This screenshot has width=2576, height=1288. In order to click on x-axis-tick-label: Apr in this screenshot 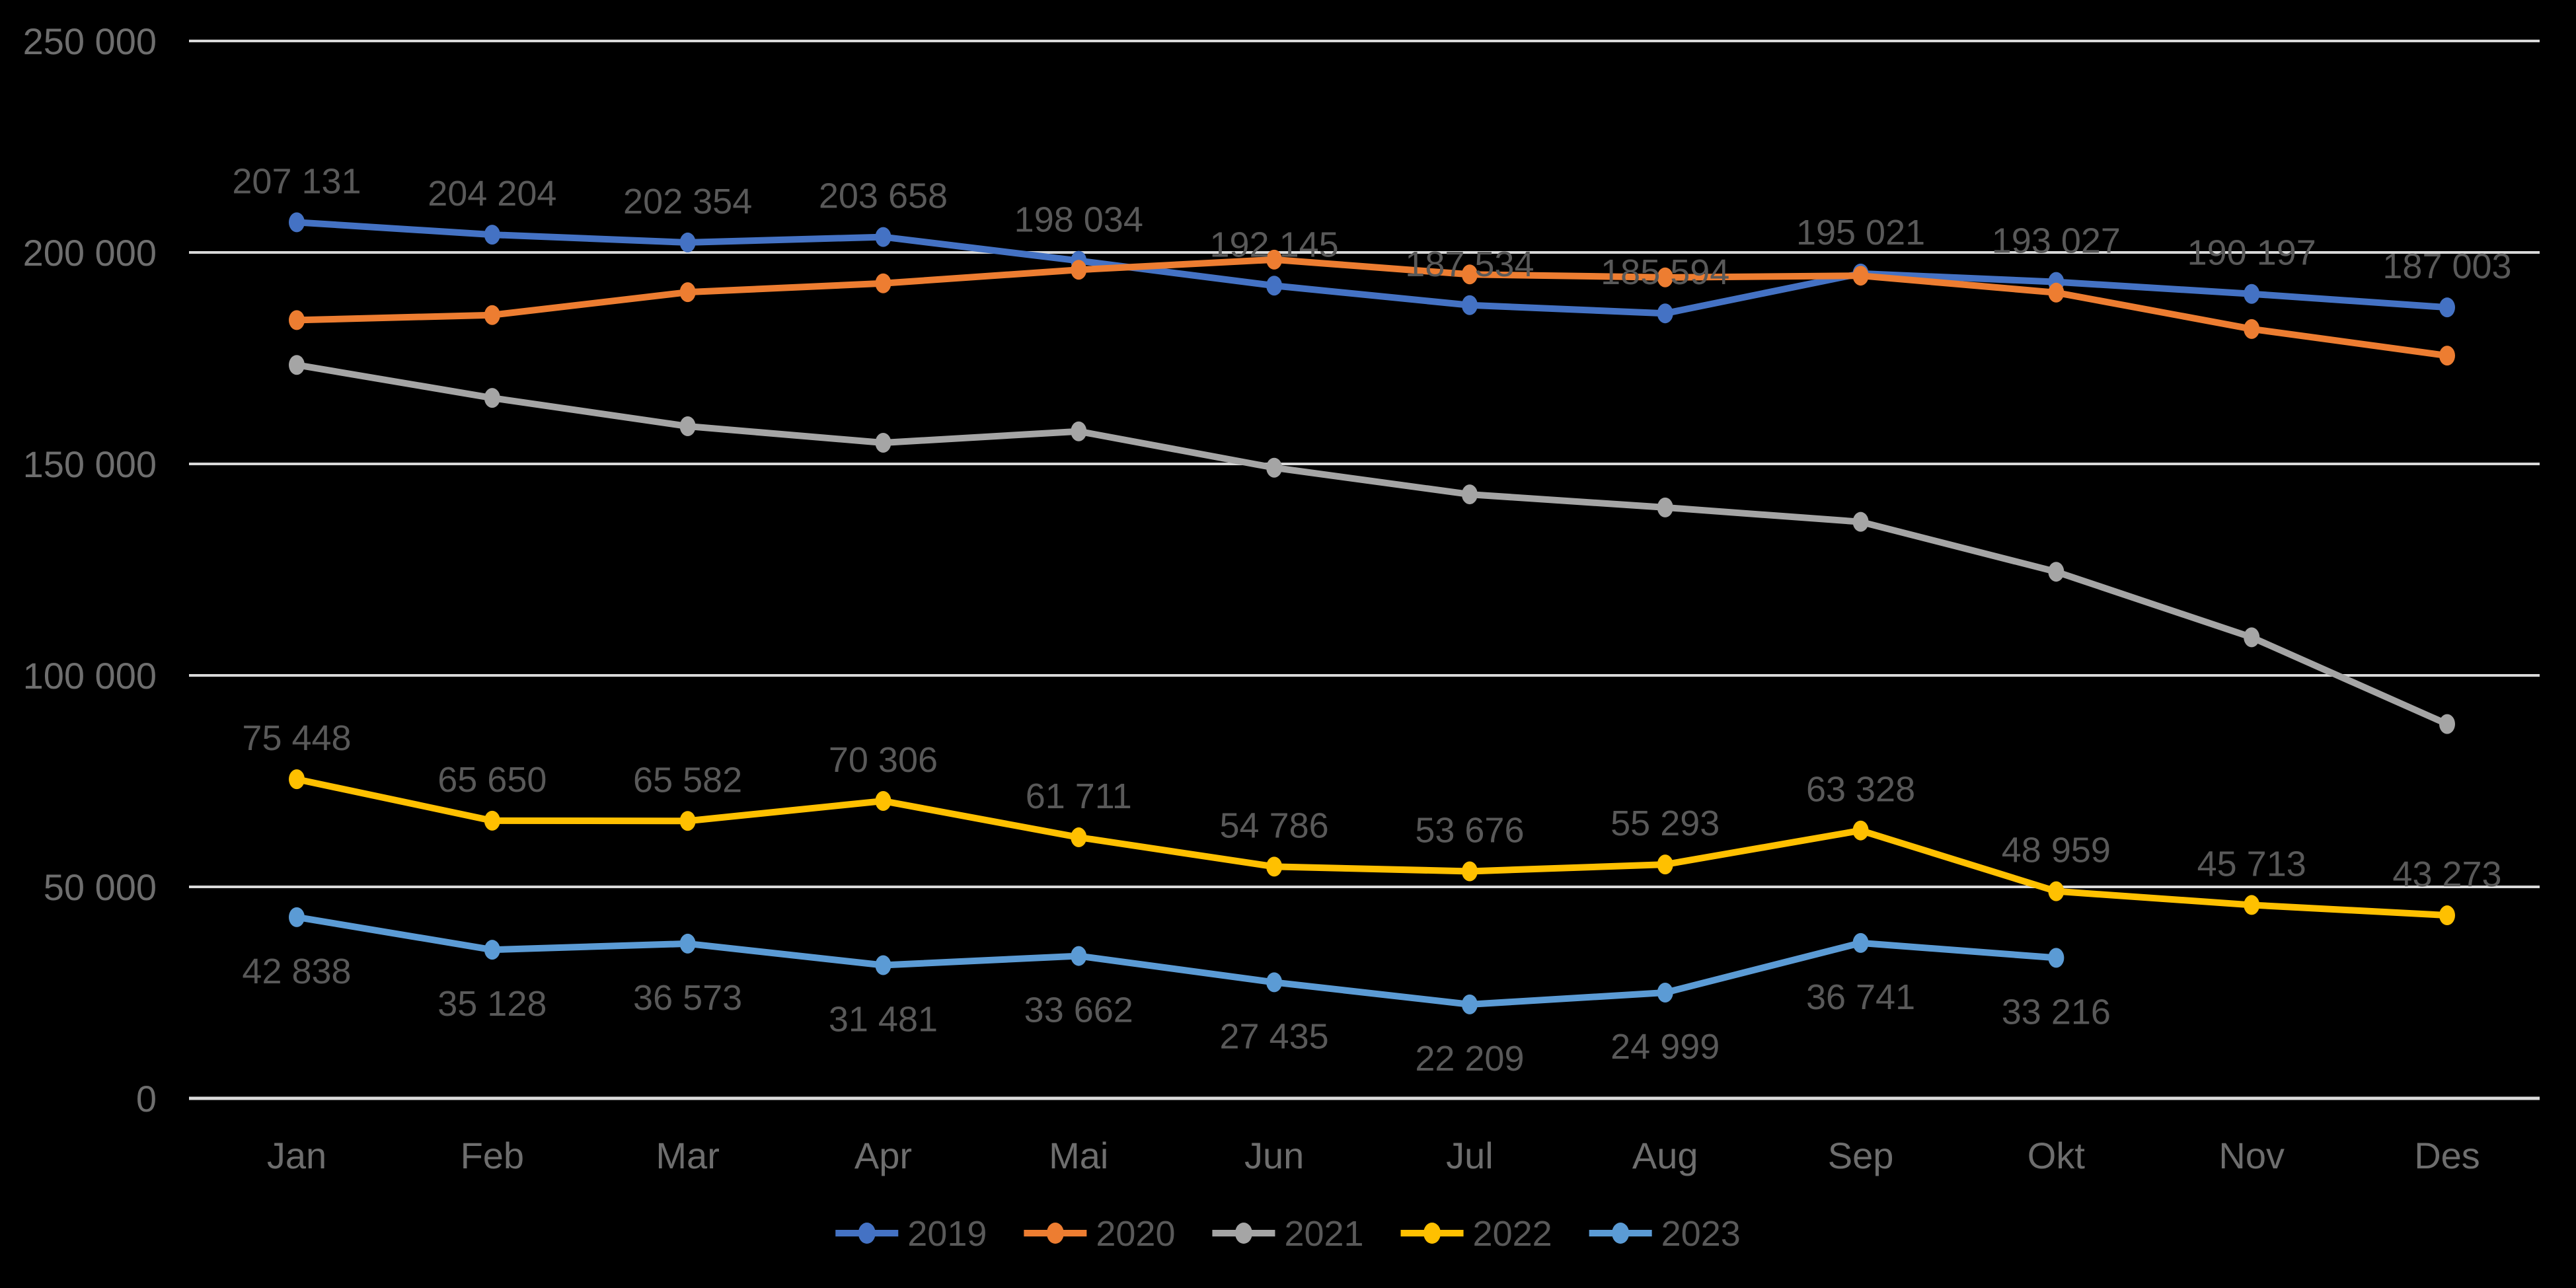, I will do `click(883, 1156)`.